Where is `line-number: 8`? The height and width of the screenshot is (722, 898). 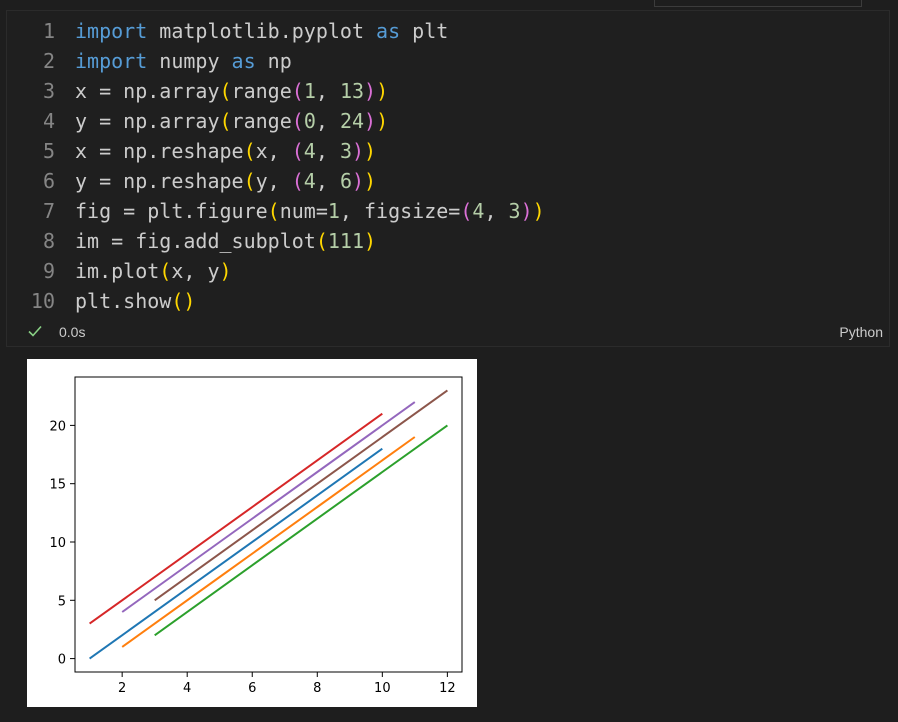 line-number: 8 is located at coordinates (48, 241).